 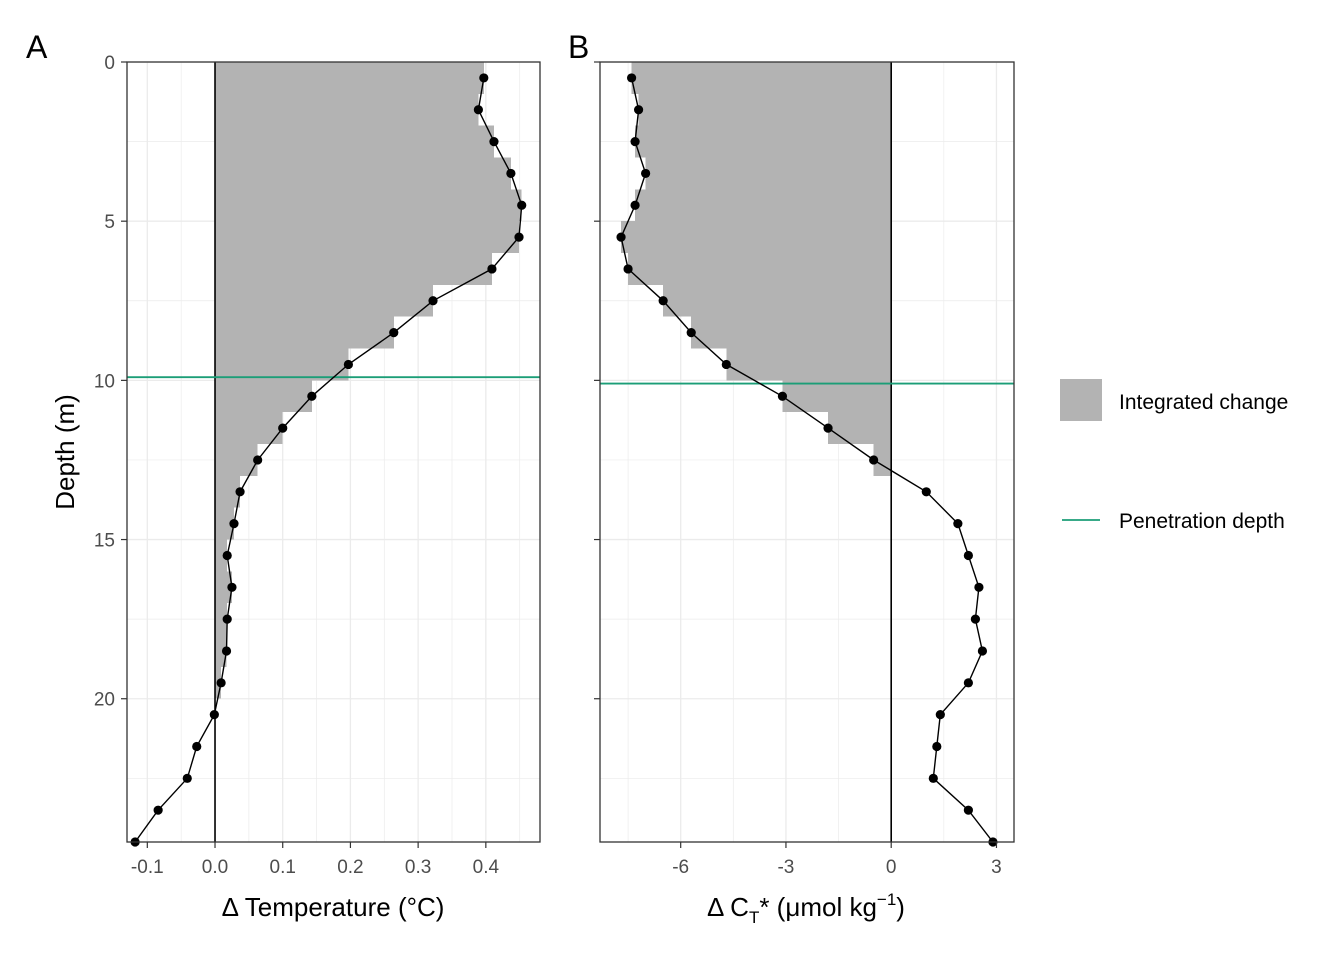 What do you see at coordinates (65, 452) in the screenshot?
I see `y-axis-title: Depth (m)` at bounding box center [65, 452].